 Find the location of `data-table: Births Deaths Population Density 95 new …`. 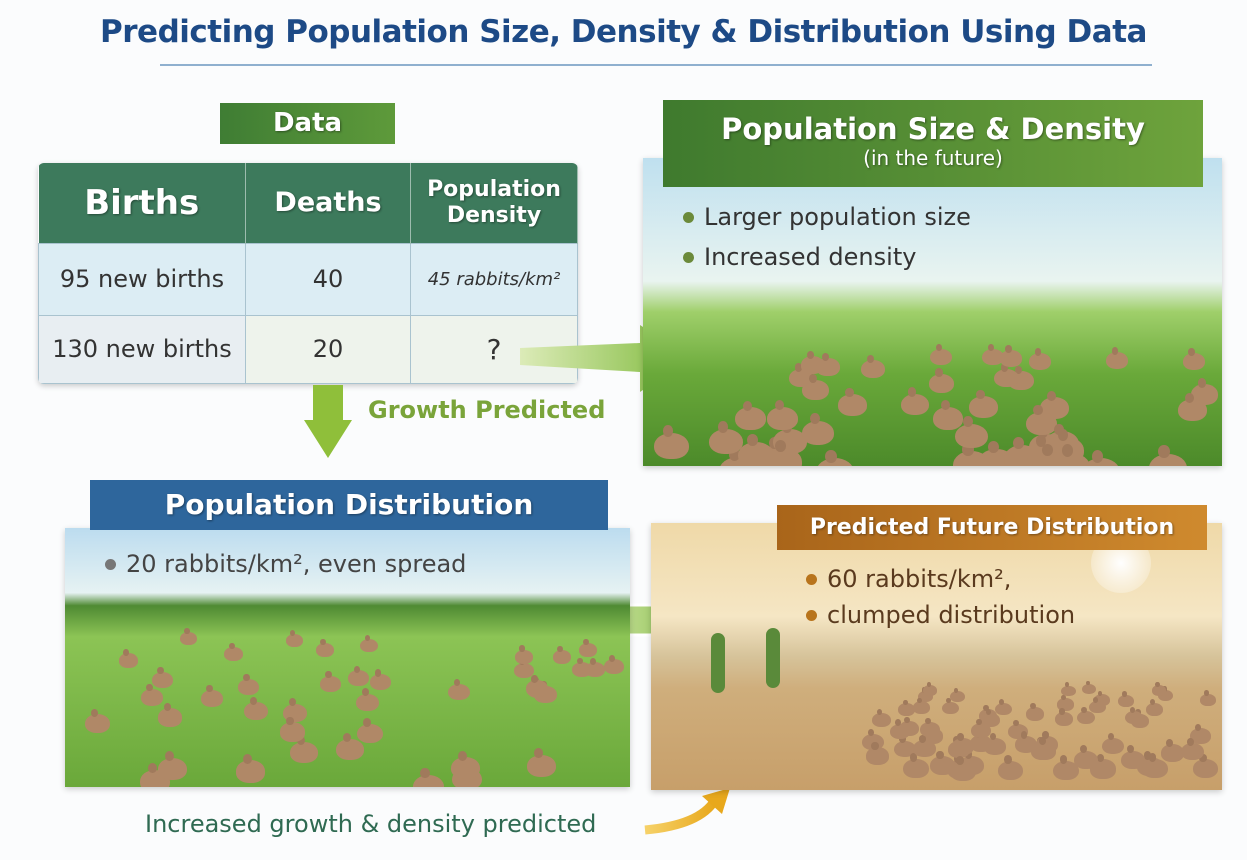

data-table: Births Deaths Population Density 95 new … is located at coordinates (308, 273).